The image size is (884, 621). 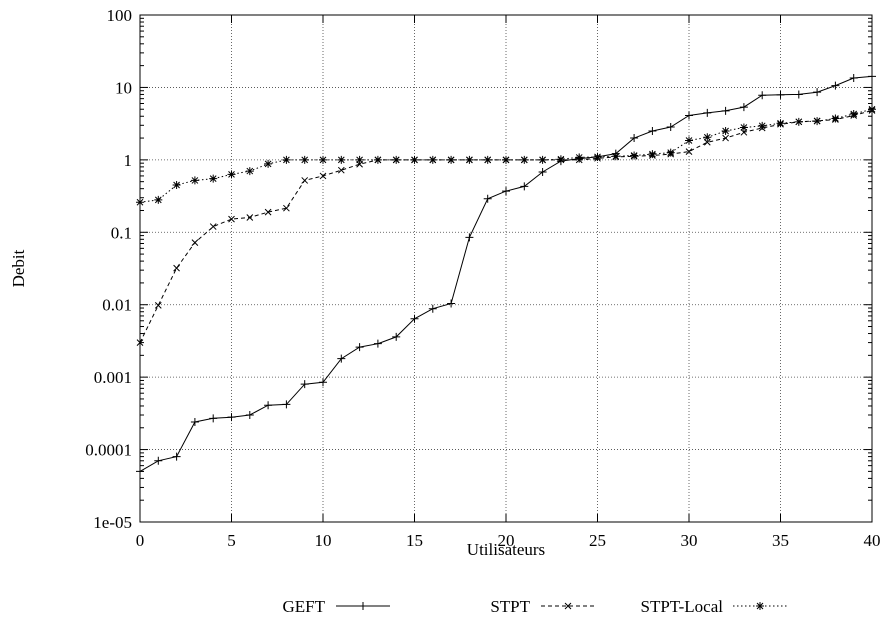 I want to click on x-tick-label: 15, so click(x=414, y=540).